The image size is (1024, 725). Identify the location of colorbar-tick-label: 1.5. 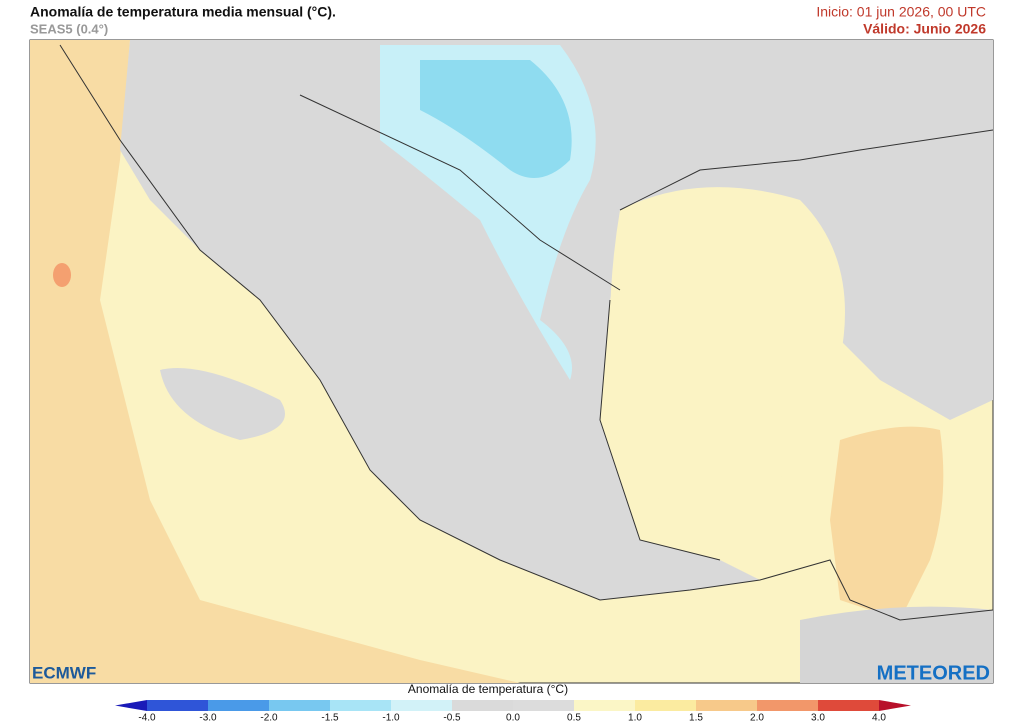
(696, 718).